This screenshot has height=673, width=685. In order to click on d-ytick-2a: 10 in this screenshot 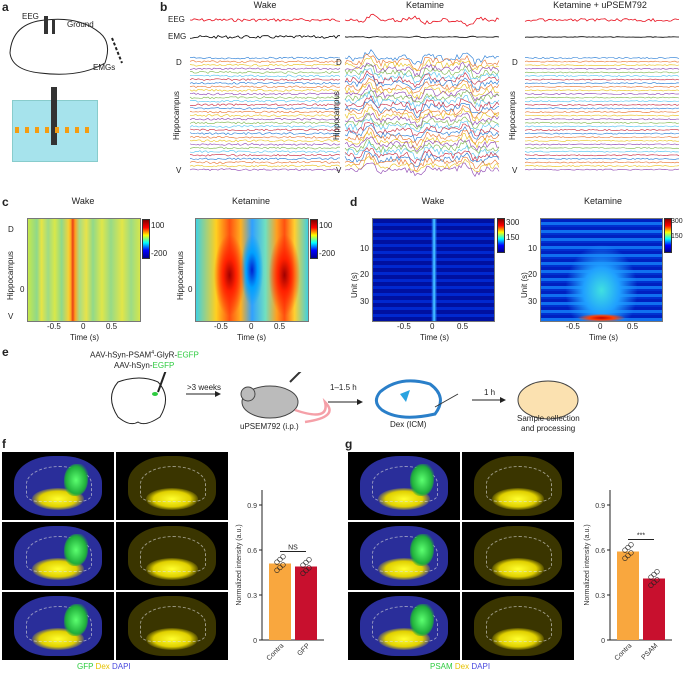, I will do `click(532, 248)`.